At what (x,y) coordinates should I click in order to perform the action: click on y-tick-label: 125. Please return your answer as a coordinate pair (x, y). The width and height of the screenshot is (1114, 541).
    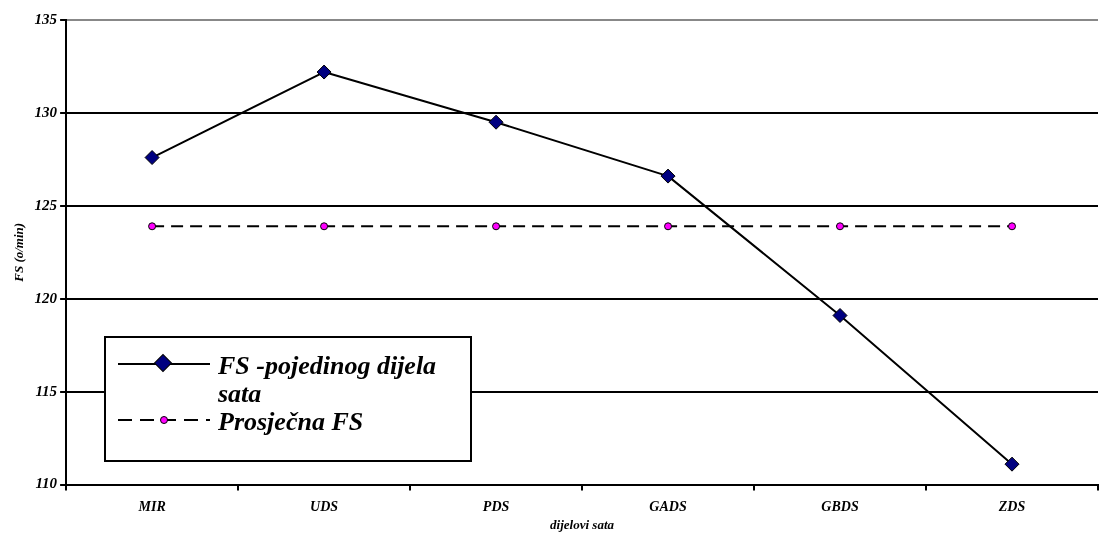
    Looking at the image, I should click on (46, 204).